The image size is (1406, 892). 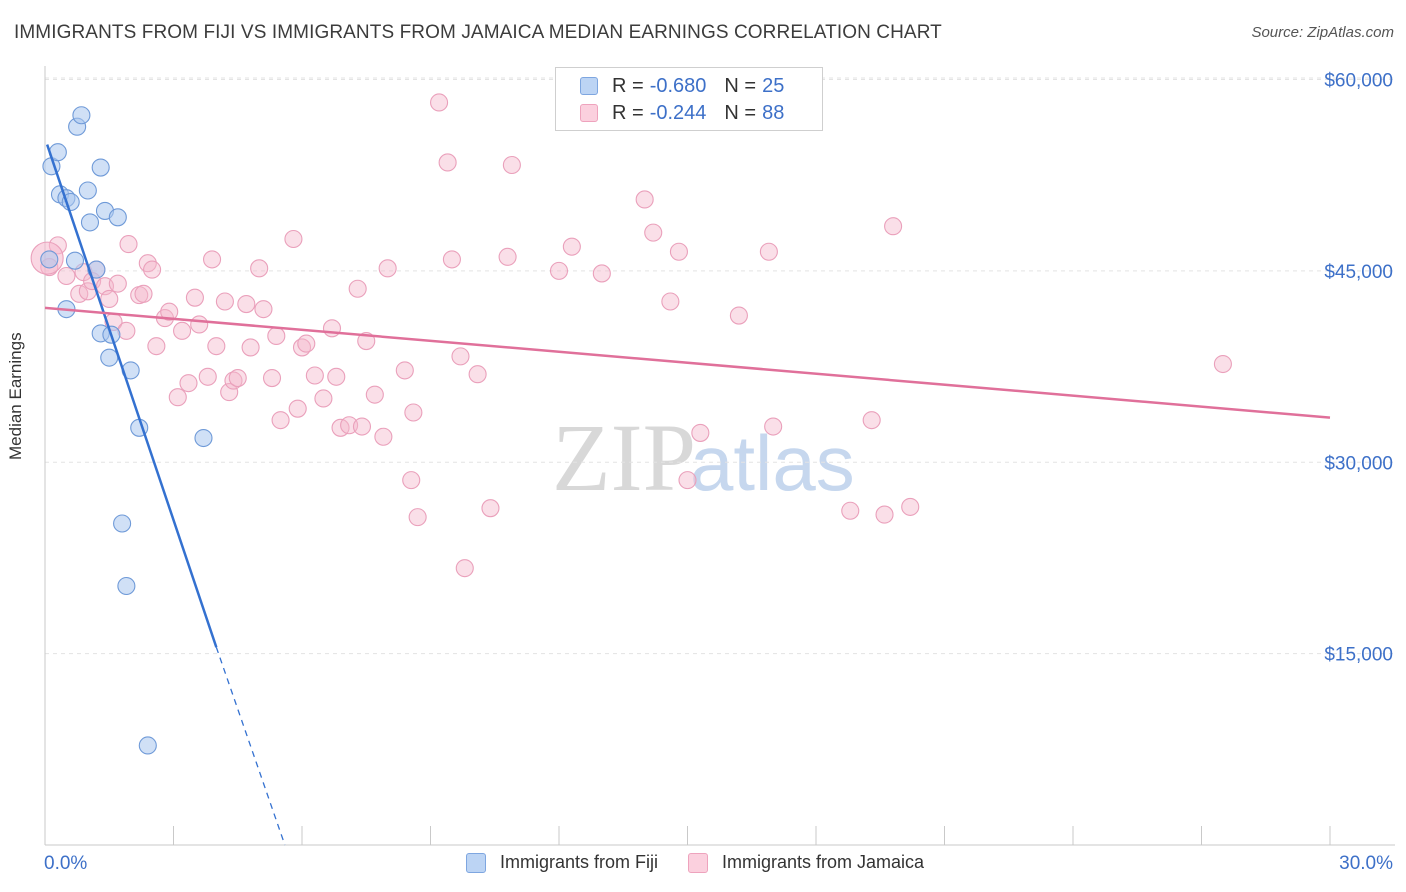 What do you see at coordinates (823, 862) in the screenshot?
I see `legend-label-jamaica: Immigrants from Jamaica` at bounding box center [823, 862].